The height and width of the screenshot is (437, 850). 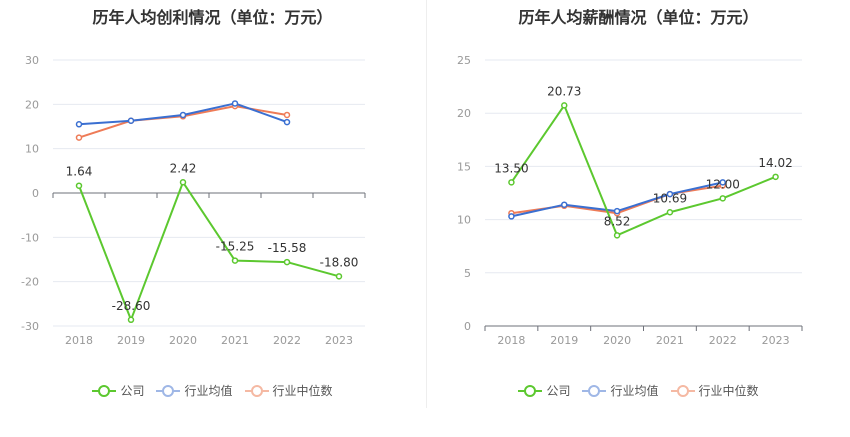 What do you see at coordinates (79, 172) in the screenshot?
I see `data-label: 1.64` at bounding box center [79, 172].